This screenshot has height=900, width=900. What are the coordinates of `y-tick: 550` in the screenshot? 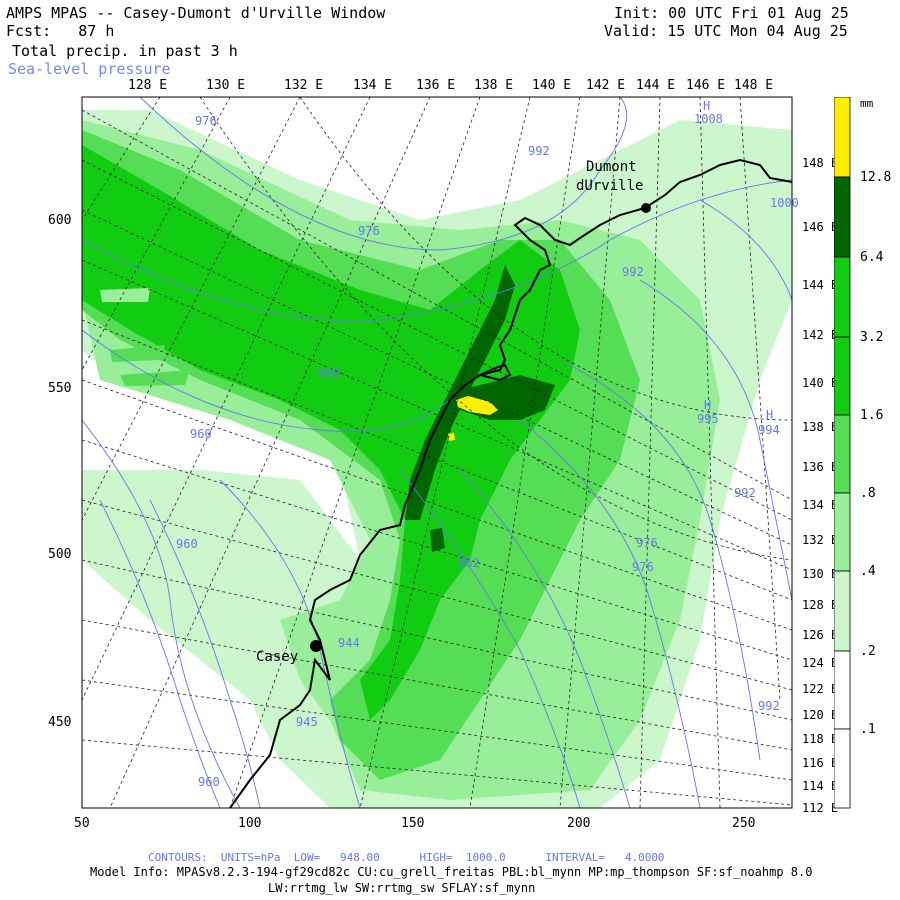 It's located at (60, 388).